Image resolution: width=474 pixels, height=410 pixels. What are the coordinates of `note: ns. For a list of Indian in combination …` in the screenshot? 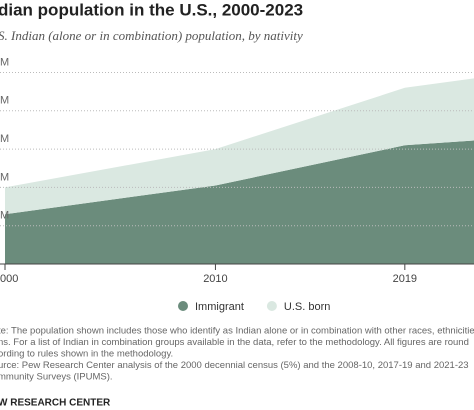 It's located at (234, 342).